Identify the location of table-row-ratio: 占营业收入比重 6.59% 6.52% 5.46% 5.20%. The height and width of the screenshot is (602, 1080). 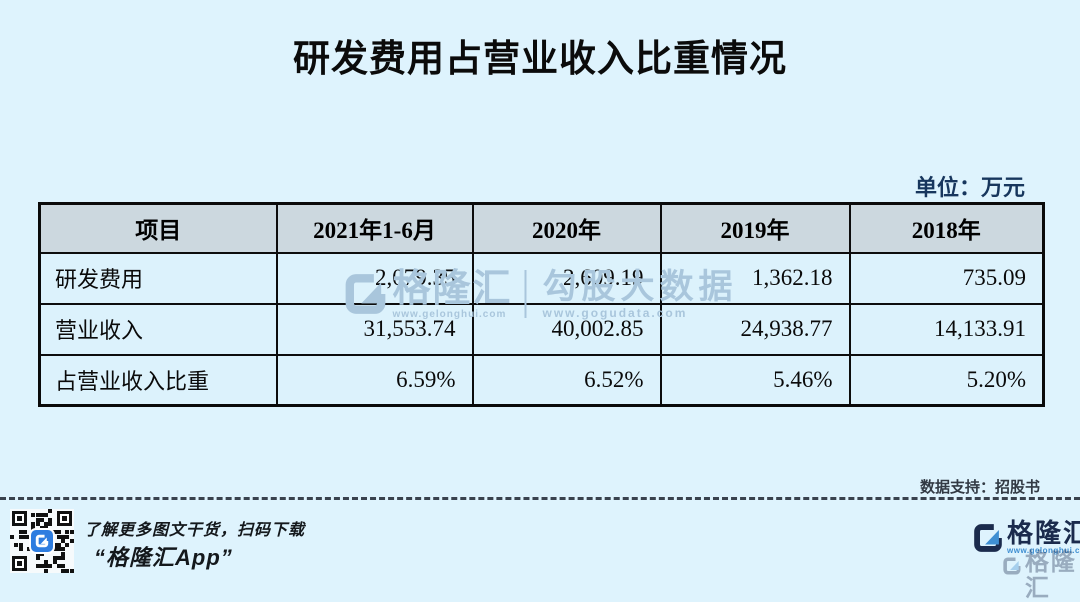
(541, 380).